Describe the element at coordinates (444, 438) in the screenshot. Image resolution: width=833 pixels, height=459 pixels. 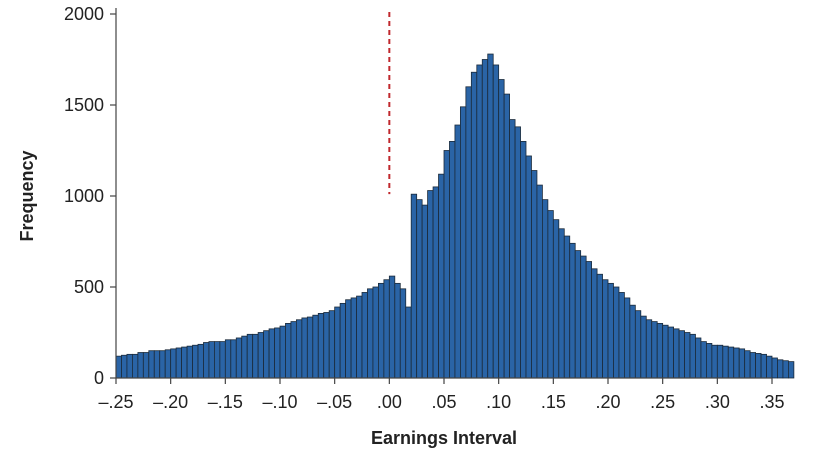
I see `x-axis-title: Earnings Interval` at that location.